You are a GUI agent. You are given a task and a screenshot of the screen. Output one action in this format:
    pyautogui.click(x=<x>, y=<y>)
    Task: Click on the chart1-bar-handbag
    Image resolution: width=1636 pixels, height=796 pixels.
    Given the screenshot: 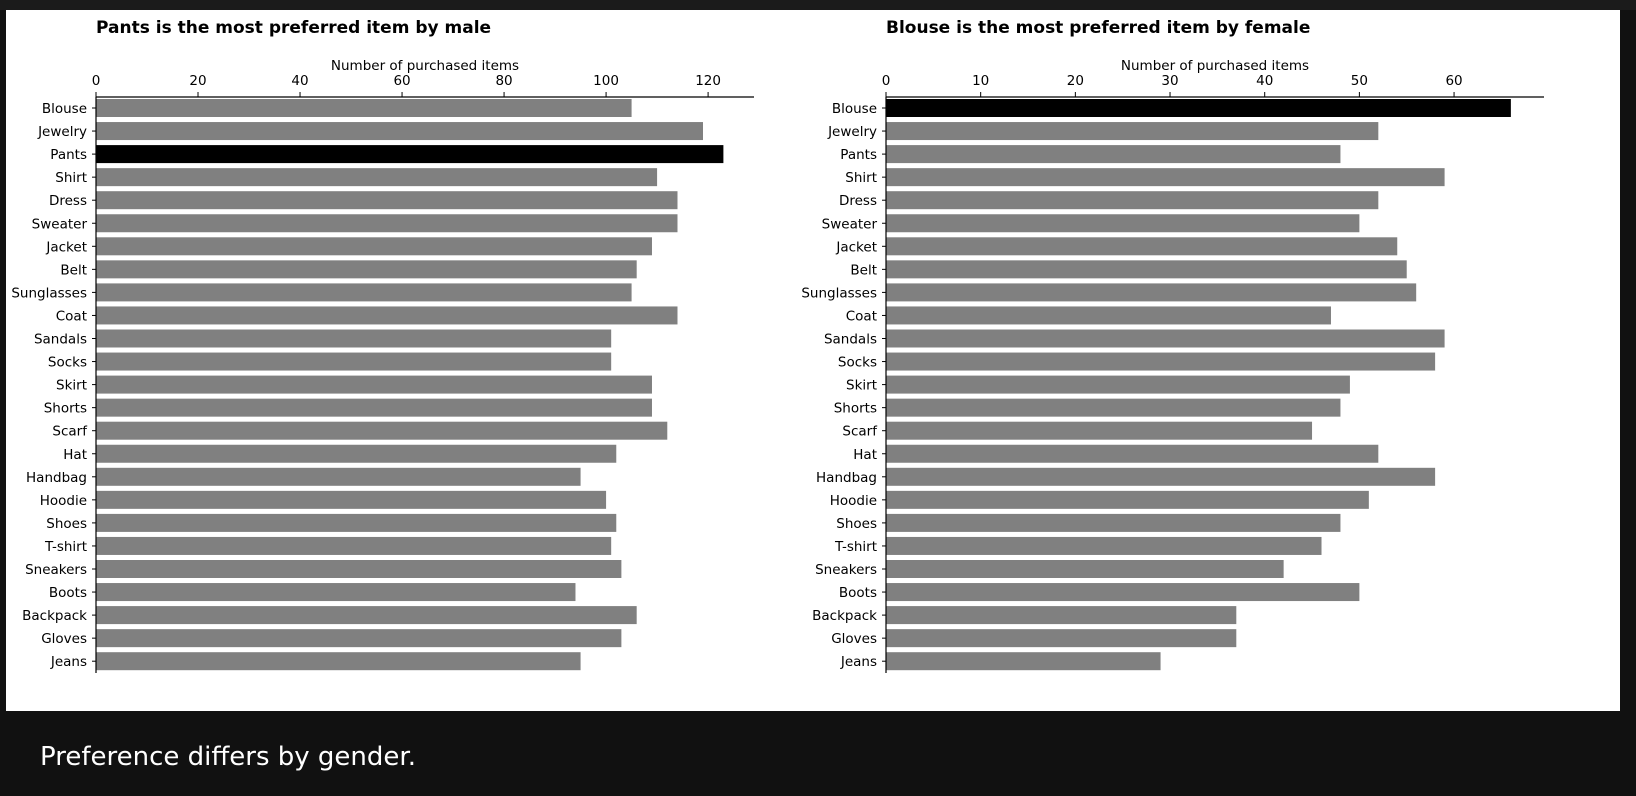 What is the action you would take?
    pyautogui.click(x=338, y=476)
    